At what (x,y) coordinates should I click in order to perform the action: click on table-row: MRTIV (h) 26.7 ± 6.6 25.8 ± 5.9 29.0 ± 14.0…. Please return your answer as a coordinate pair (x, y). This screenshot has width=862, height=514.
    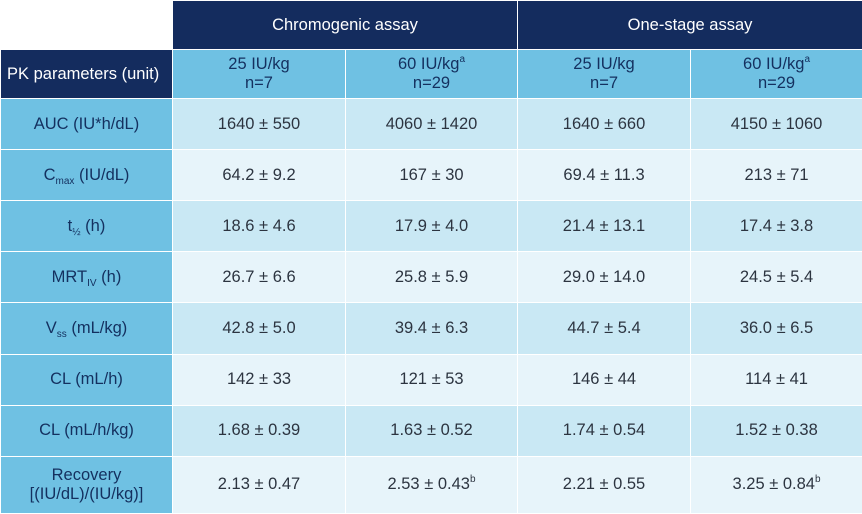
    Looking at the image, I should click on (431, 277).